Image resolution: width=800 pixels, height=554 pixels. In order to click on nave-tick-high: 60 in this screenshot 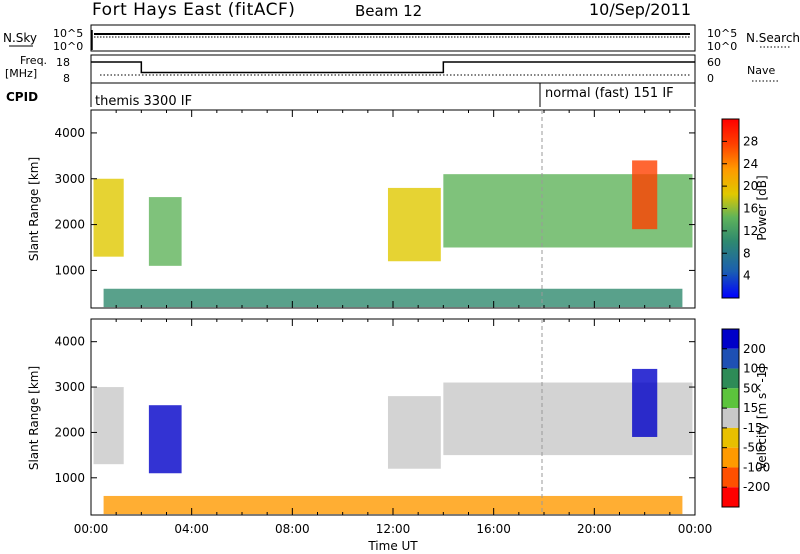, I will do `click(714, 62)`.